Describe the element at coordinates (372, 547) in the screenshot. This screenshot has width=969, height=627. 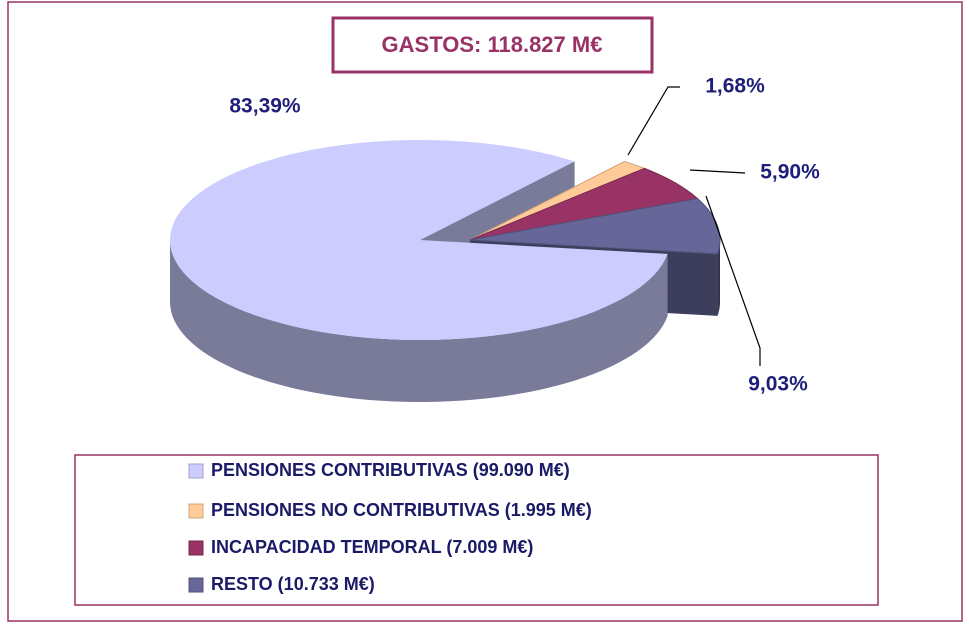
I see `legend-label: INCAPACIDAD TEMPORAL (7.009 M€)` at that location.